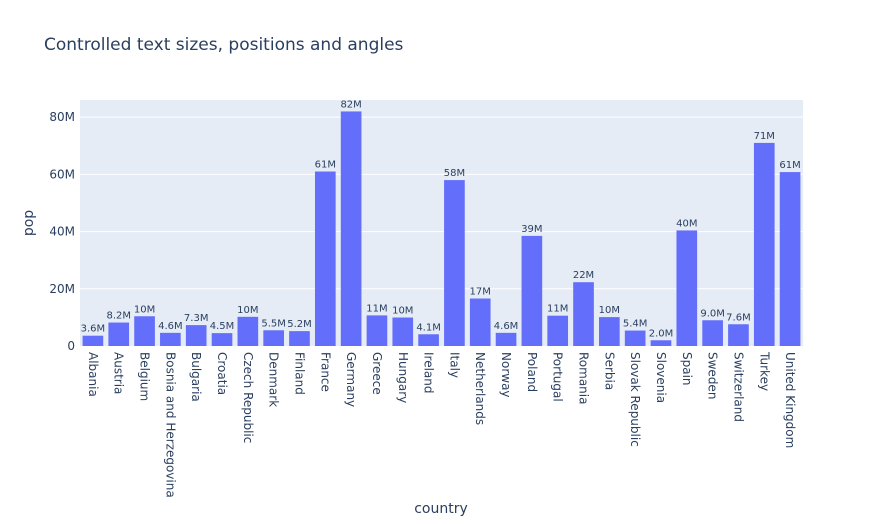 Image resolution: width=883 pixels, height=525 pixels. Describe the element at coordinates (584, 378) in the screenshot. I see `x-tick-label: Romania` at that location.